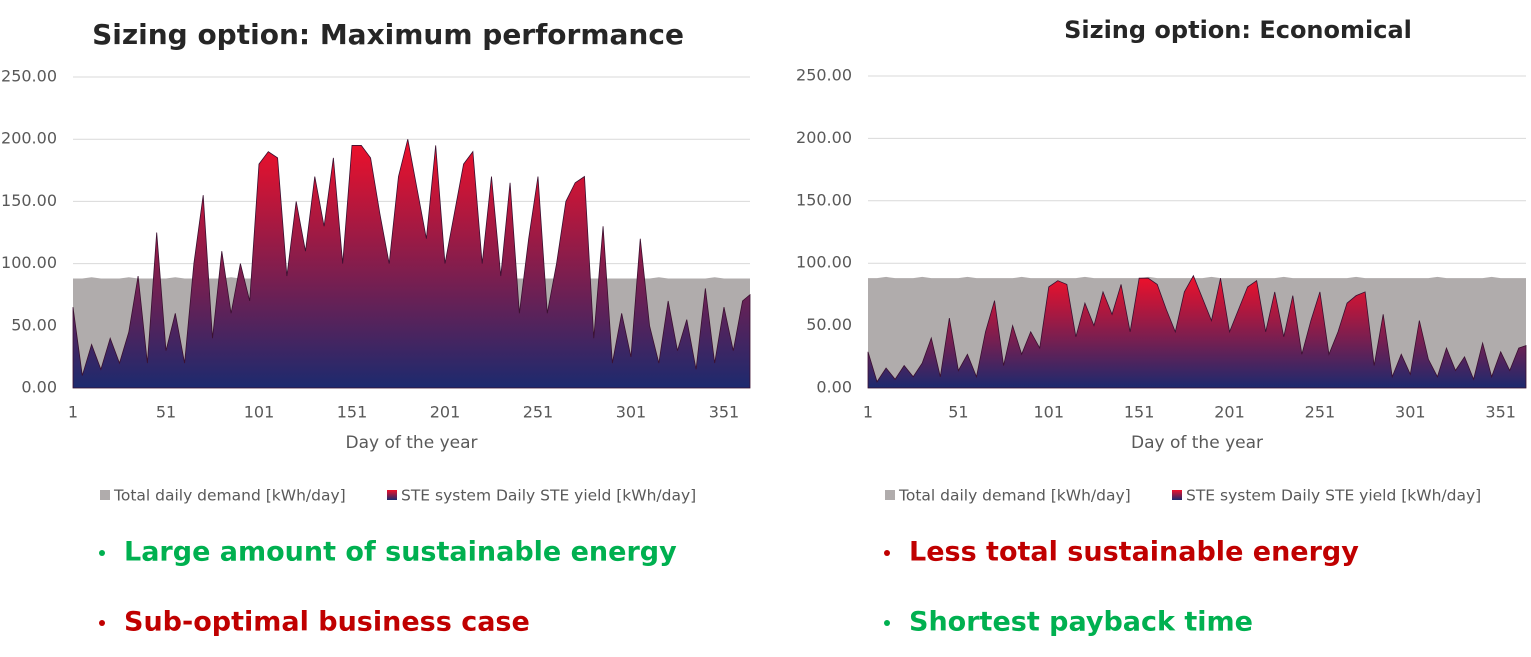  Describe the element at coordinates (1238, 30) in the screenshot. I see `chart-title: Sizing option: Economical` at that location.